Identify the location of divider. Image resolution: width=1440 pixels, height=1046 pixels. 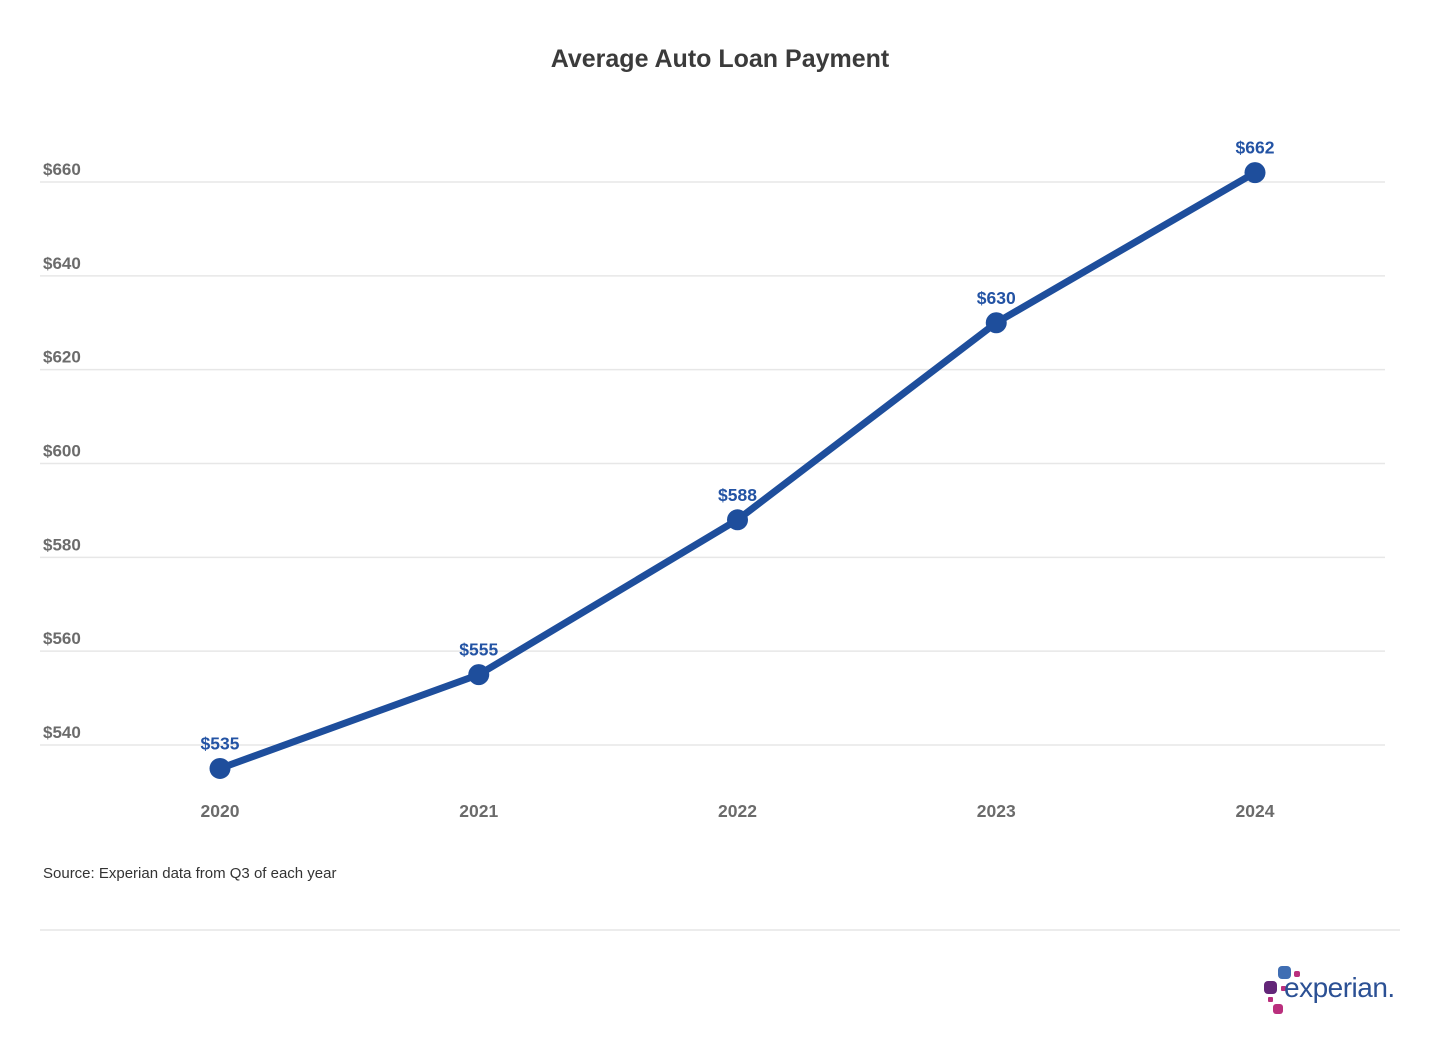
(720, 930).